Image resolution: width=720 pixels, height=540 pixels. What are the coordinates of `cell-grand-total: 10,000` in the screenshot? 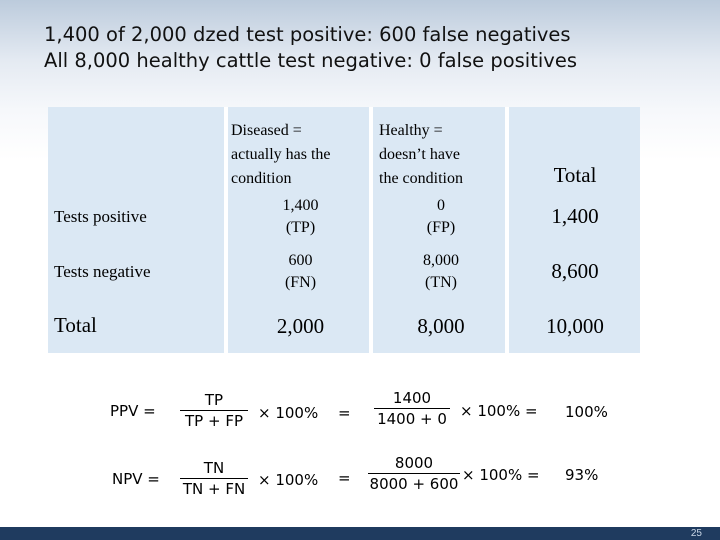 It's located at (575, 326).